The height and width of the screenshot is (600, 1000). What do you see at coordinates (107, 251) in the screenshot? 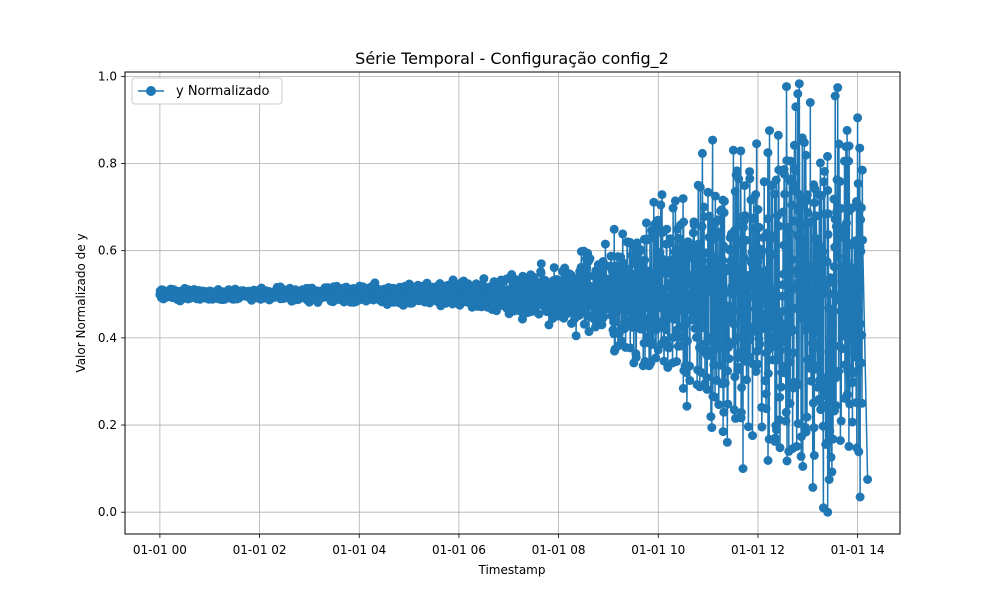
I see `y-tick-label: 0.6` at bounding box center [107, 251].